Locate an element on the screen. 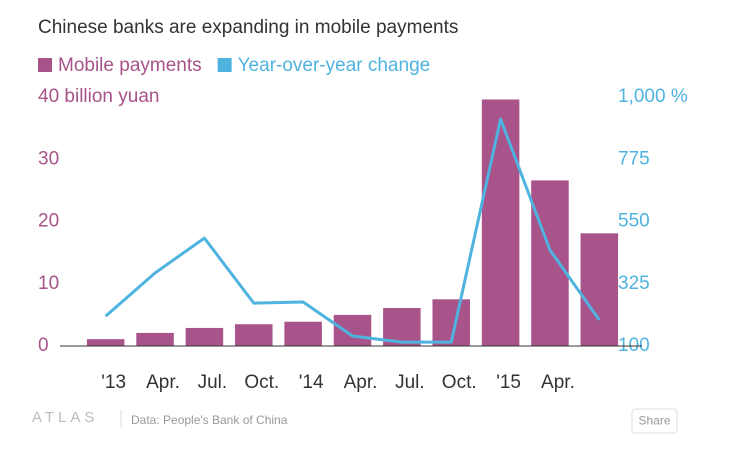 Image resolution: width=736 pixels, height=452 pixels. legend-label: Mobile payments is located at coordinates (130, 65).